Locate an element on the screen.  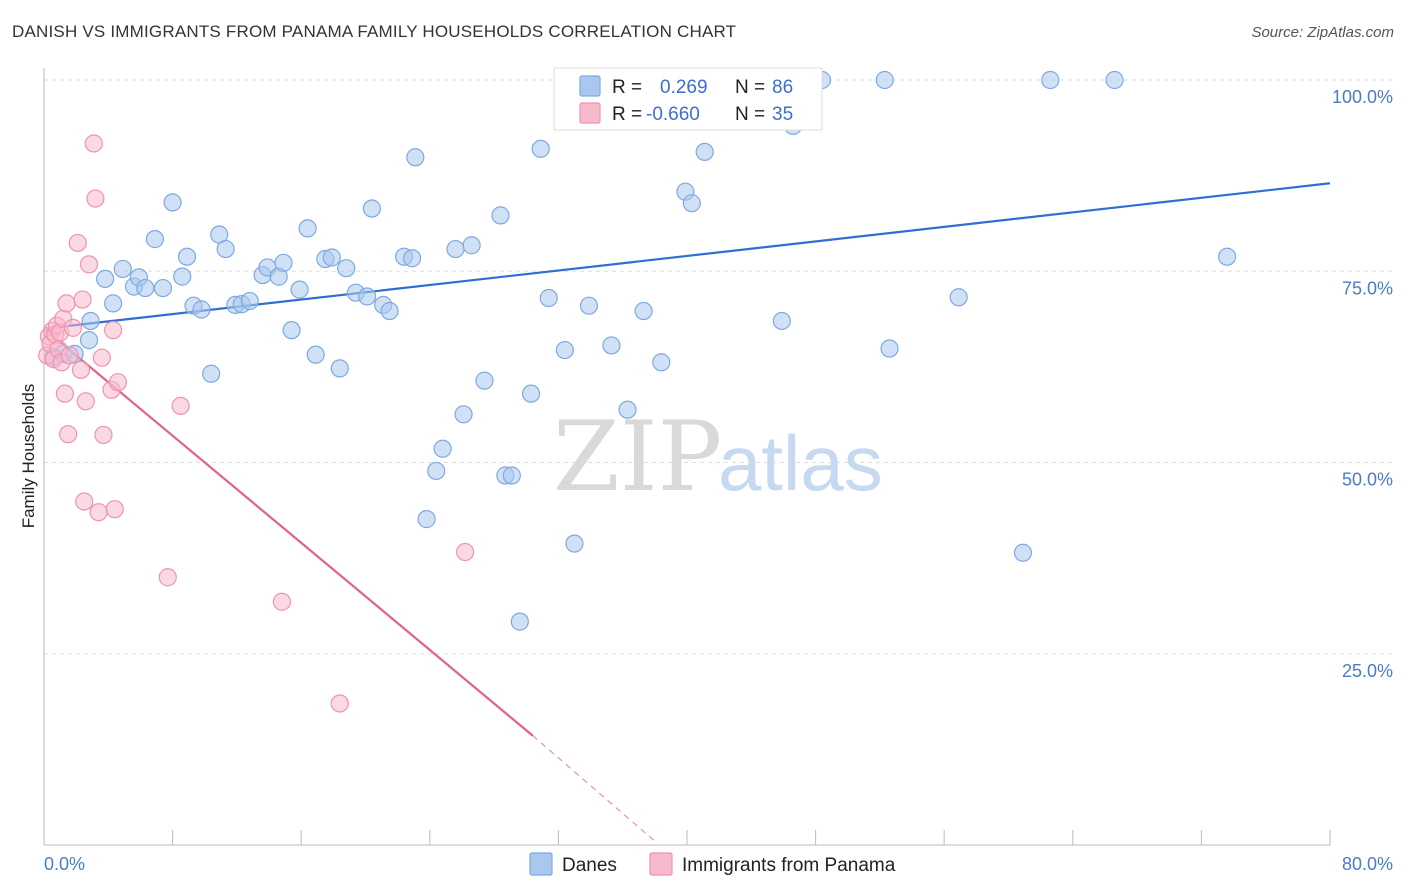
x-tick-label-min: 0.0% is located at coordinates (64, 864).